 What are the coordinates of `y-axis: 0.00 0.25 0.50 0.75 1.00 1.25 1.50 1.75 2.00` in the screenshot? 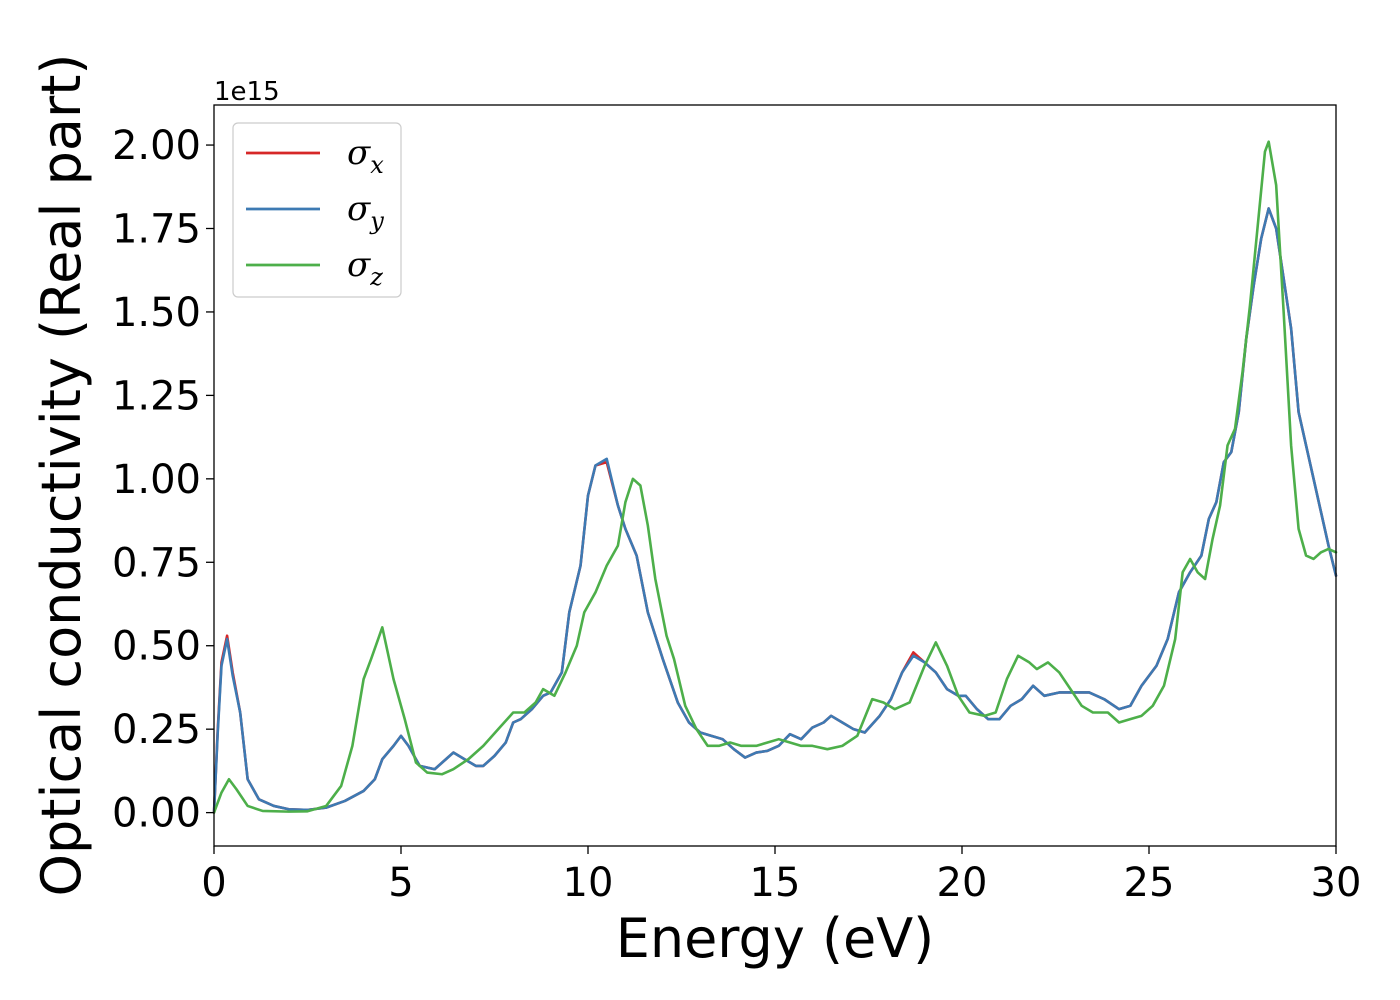 It's located at (163, 480).